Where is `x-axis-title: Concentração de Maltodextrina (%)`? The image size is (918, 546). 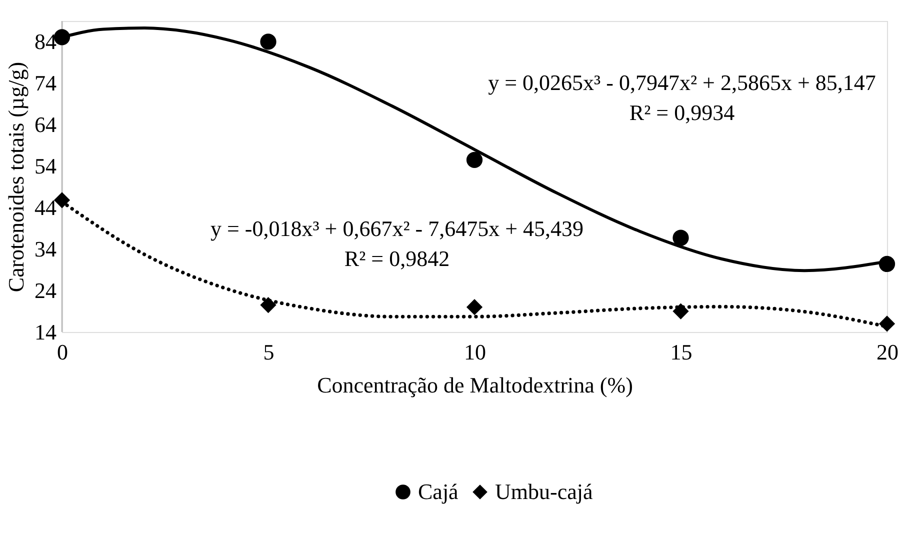
x-axis-title: Concentração de Maltodextrina (%) is located at coordinates (475, 385).